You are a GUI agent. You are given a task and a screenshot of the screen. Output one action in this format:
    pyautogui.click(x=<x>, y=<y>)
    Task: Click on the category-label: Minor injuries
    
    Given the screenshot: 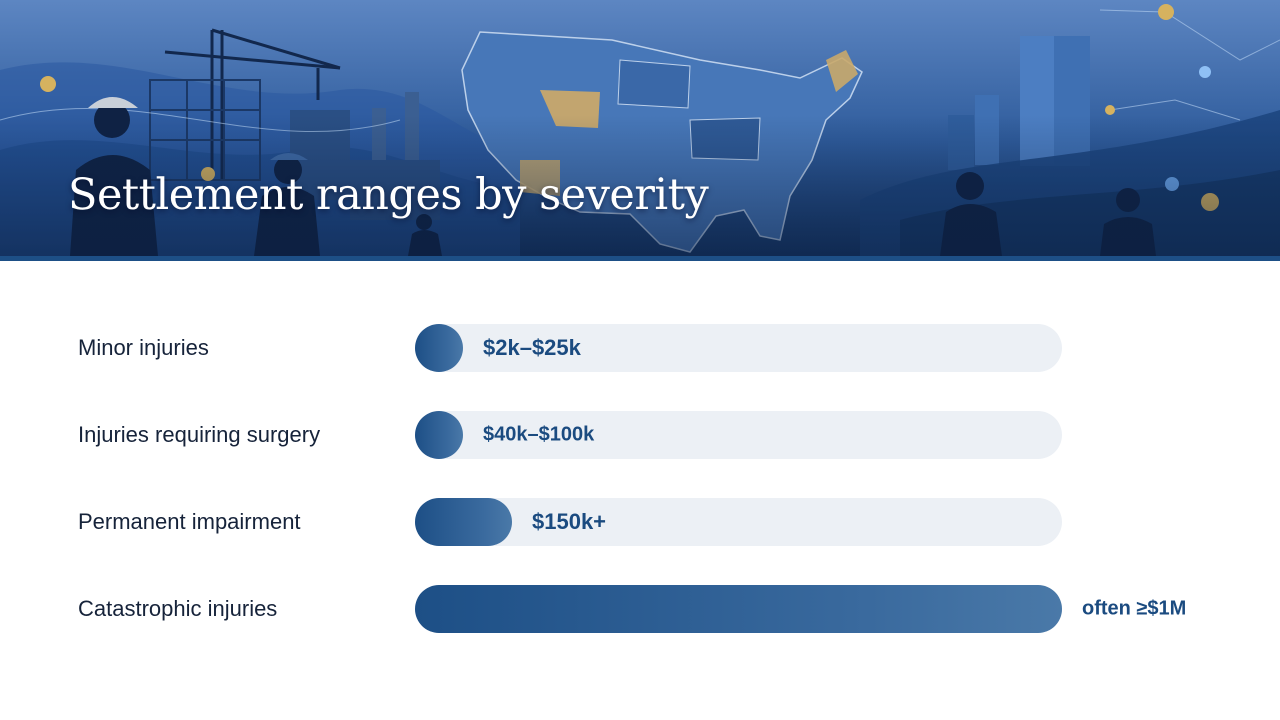 What is the action you would take?
    pyautogui.click(x=143, y=347)
    